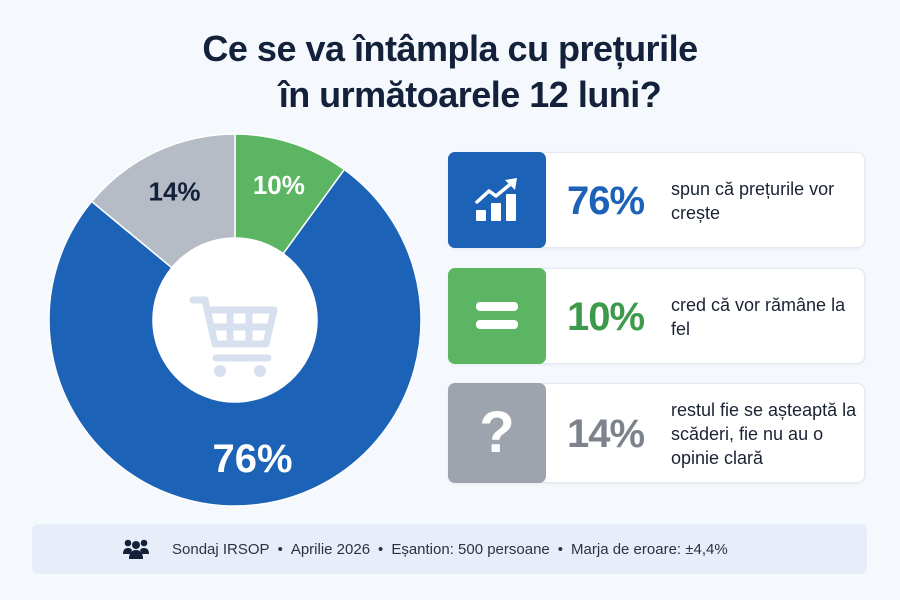 This screenshot has height=600, width=900. Describe the element at coordinates (330, 549) in the screenshot. I see `survey-date: Aprilie 2026` at that location.